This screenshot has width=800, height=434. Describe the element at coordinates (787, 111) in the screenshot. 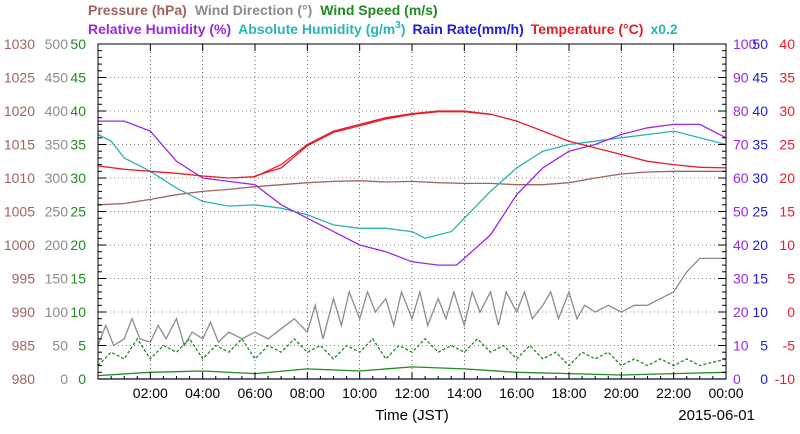

I see `y-tick-label-temperature: 30` at that location.